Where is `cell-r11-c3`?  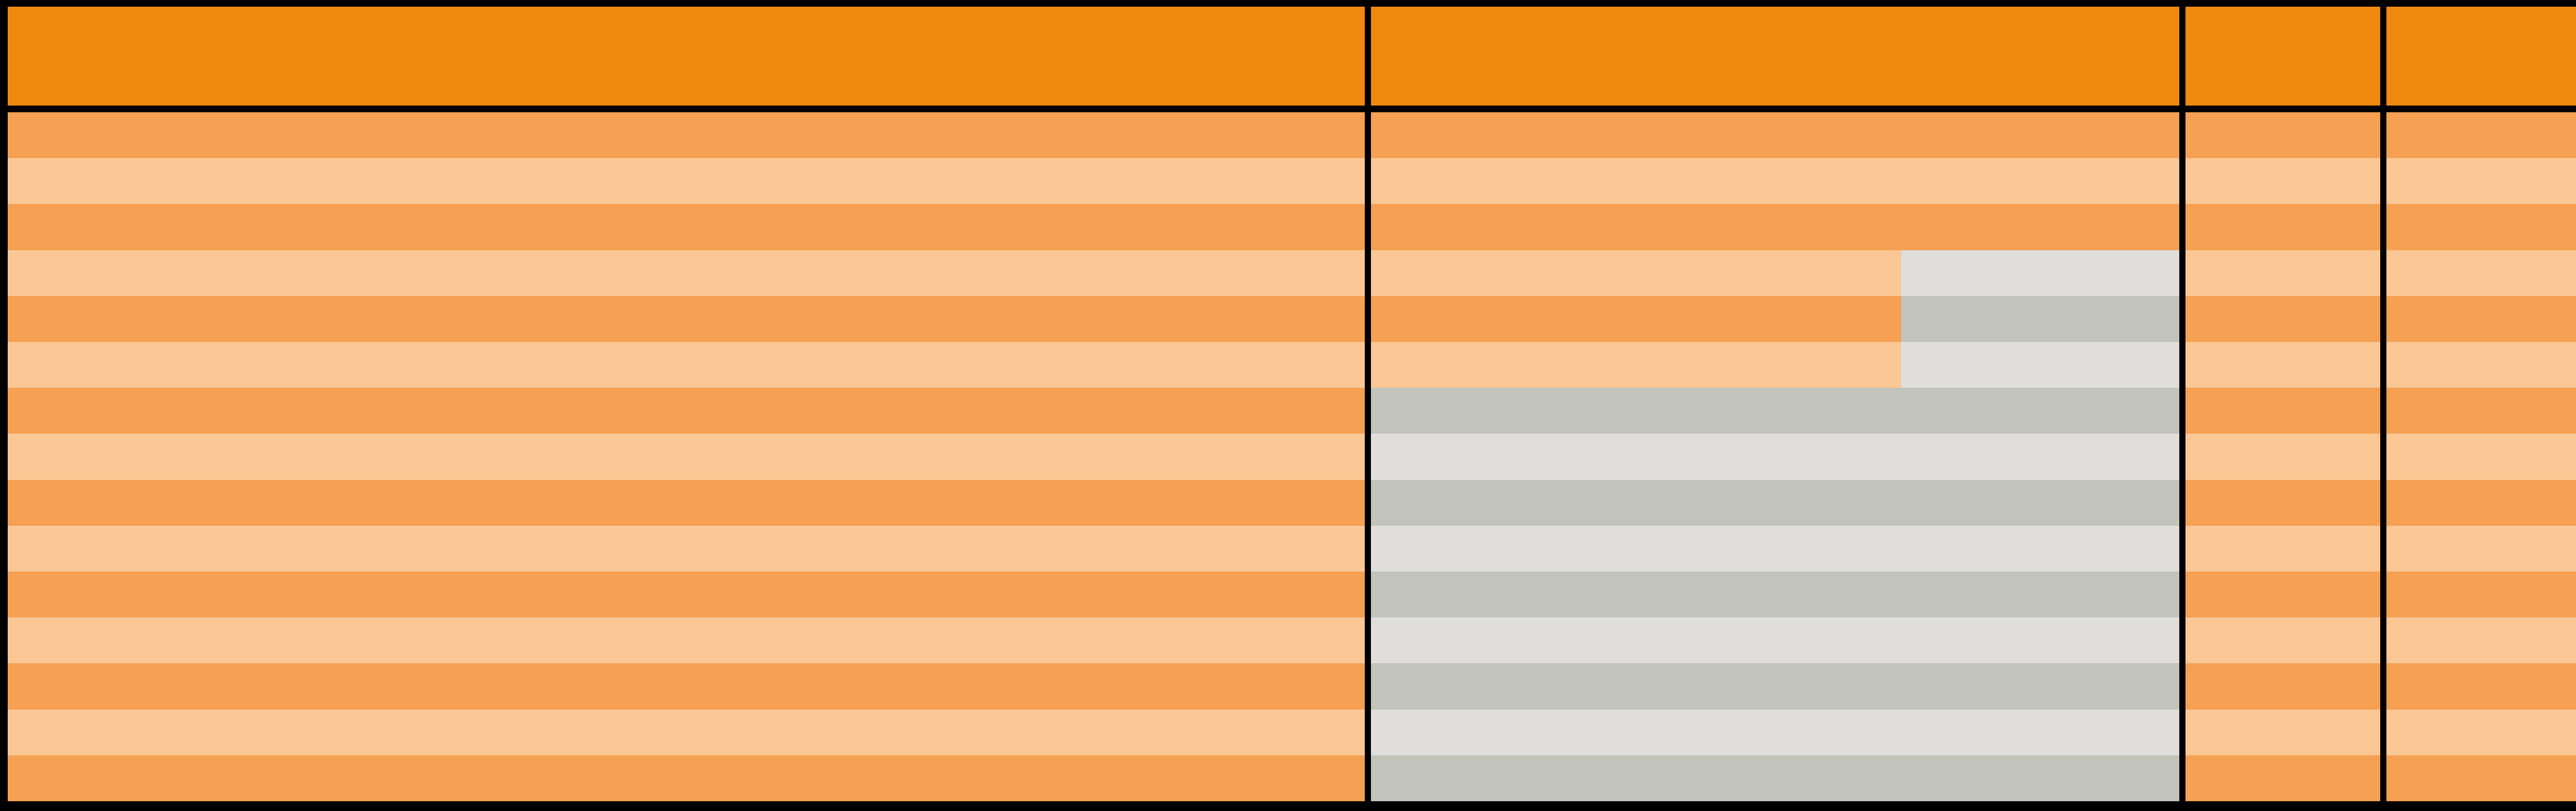
cell-r11-c3 is located at coordinates (2282, 594).